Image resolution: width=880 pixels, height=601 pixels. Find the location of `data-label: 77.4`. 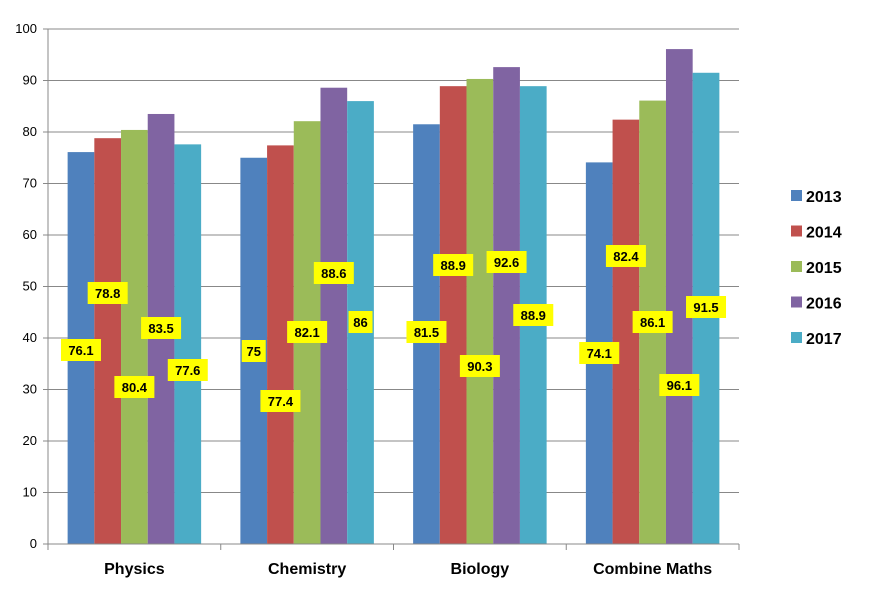

data-label: 77.4 is located at coordinates (281, 401).